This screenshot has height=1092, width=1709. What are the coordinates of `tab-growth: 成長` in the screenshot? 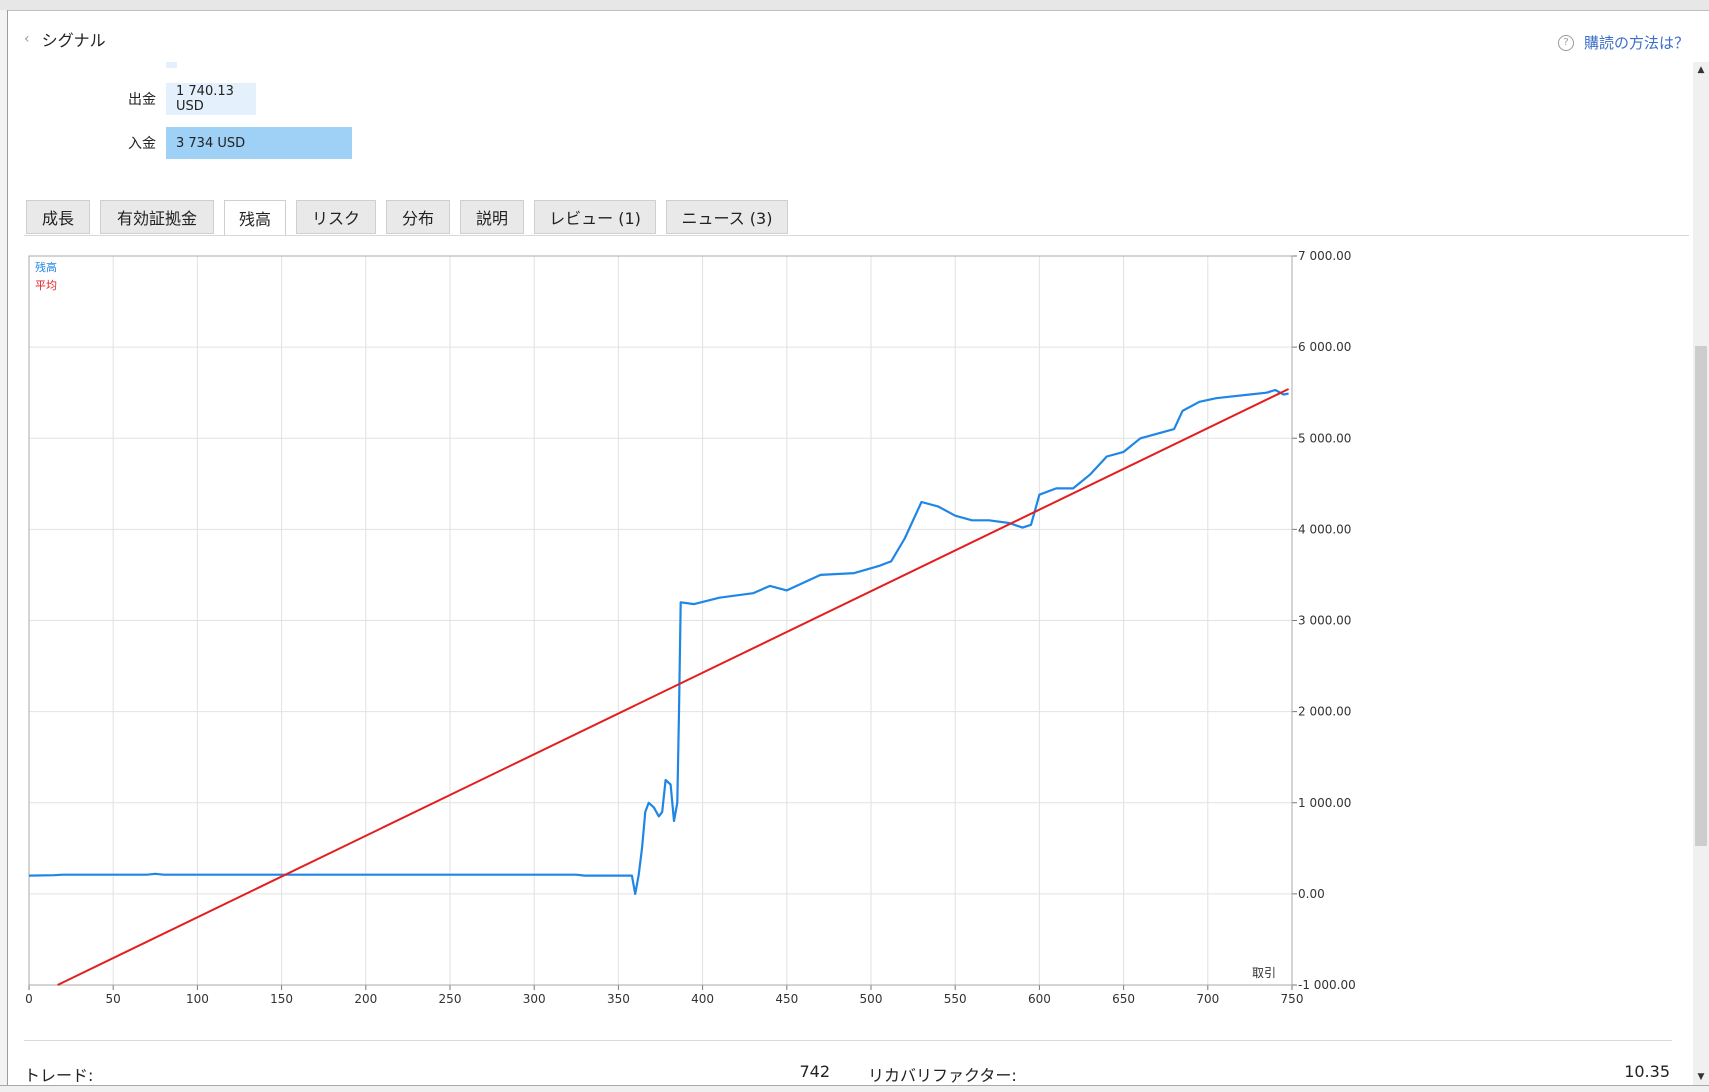 It's located at (58, 217).